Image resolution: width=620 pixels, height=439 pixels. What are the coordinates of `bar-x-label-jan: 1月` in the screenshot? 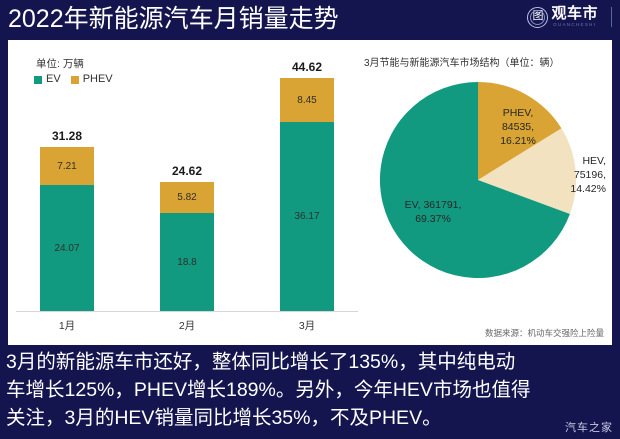 It's located at (67, 326).